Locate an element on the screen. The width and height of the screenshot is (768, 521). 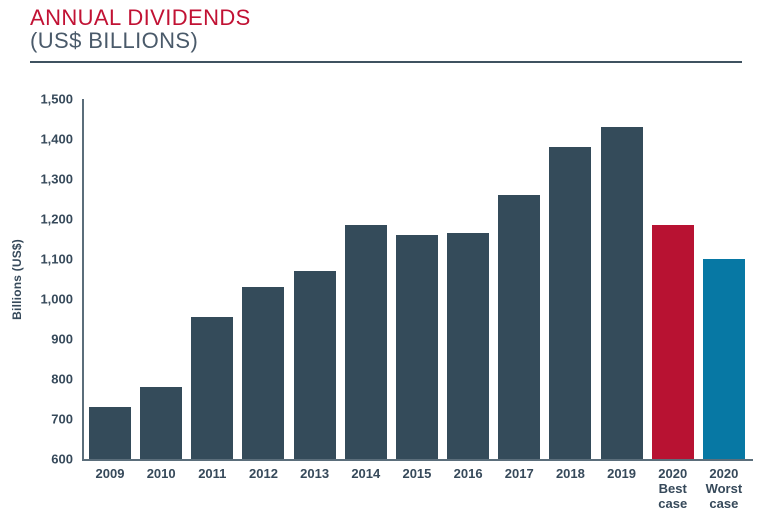
bar-slot: 2019 is located at coordinates (621, 290).